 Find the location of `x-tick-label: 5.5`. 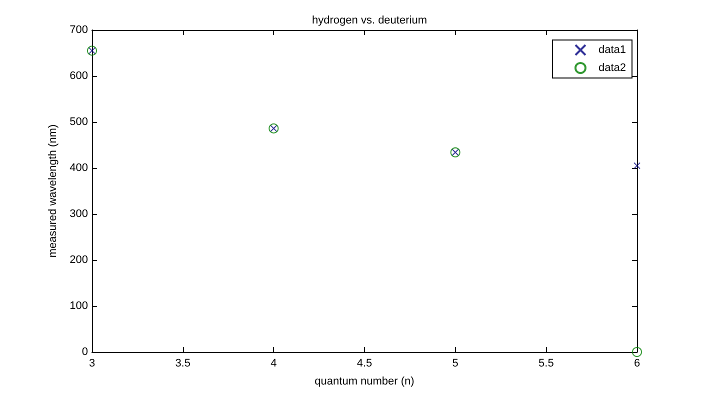

x-tick-label: 5.5 is located at coordinates (546, 364).